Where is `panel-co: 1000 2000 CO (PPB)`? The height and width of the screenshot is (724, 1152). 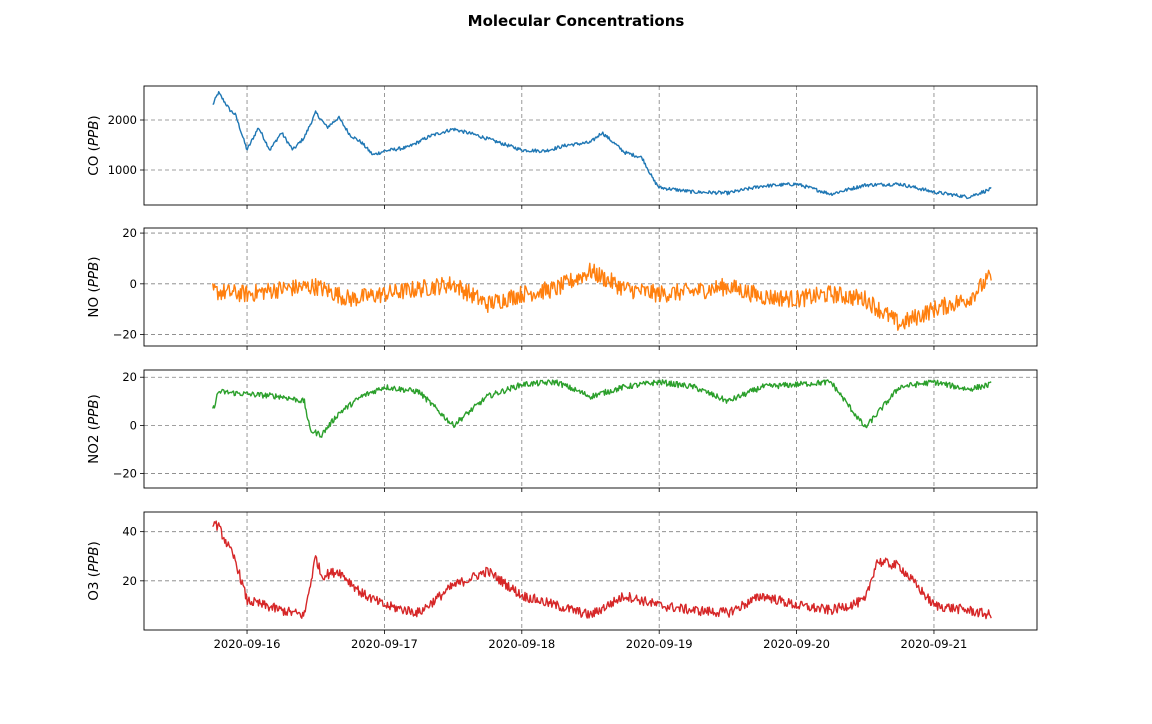
panel-co: 1000 2000 CO (PPB) is located at coordinates (562, 147).